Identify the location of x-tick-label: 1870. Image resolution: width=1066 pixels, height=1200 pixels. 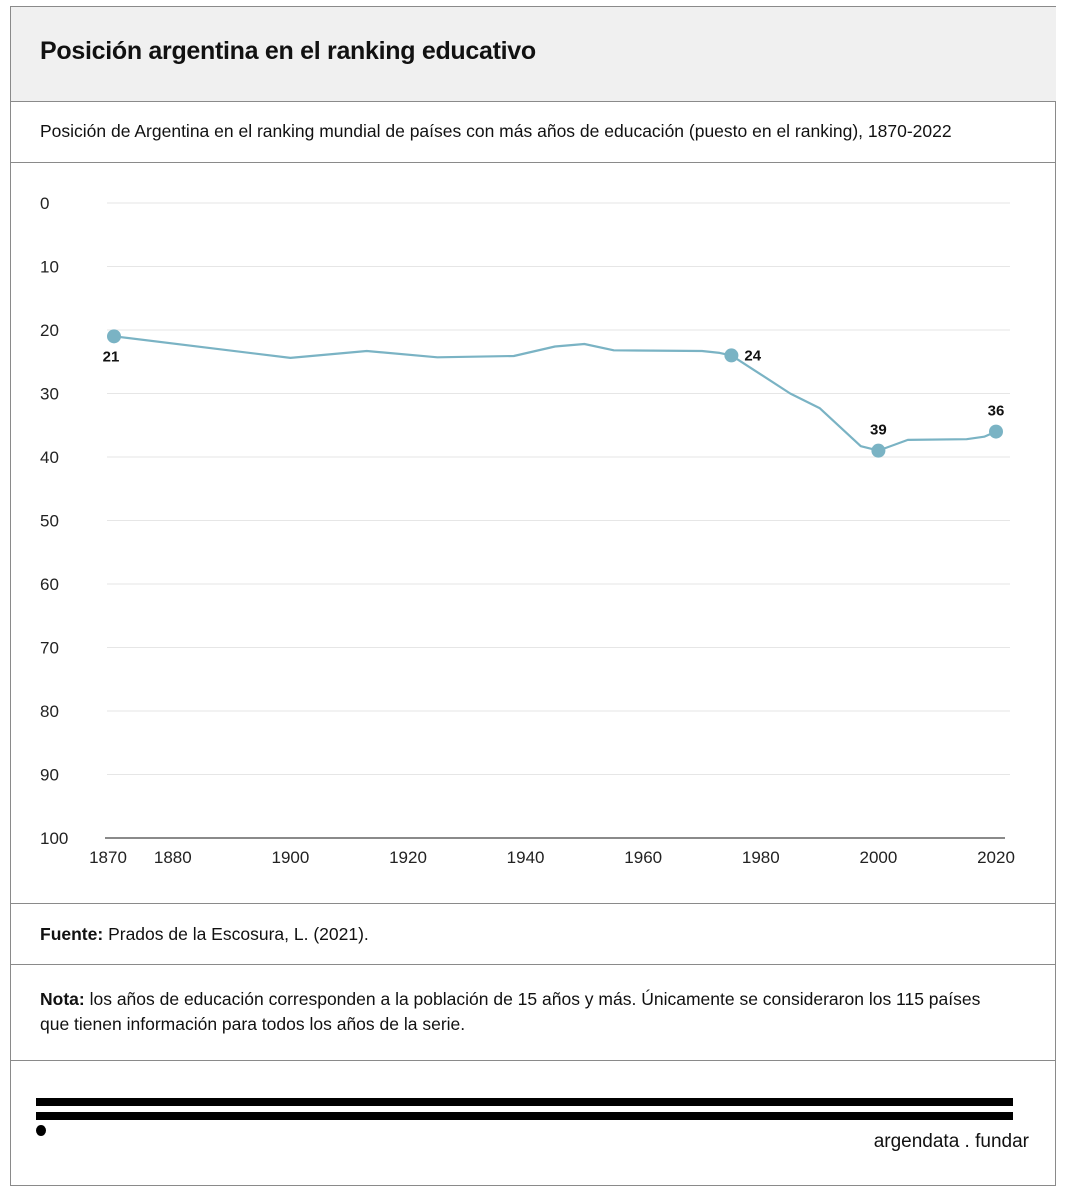
(108, 857).